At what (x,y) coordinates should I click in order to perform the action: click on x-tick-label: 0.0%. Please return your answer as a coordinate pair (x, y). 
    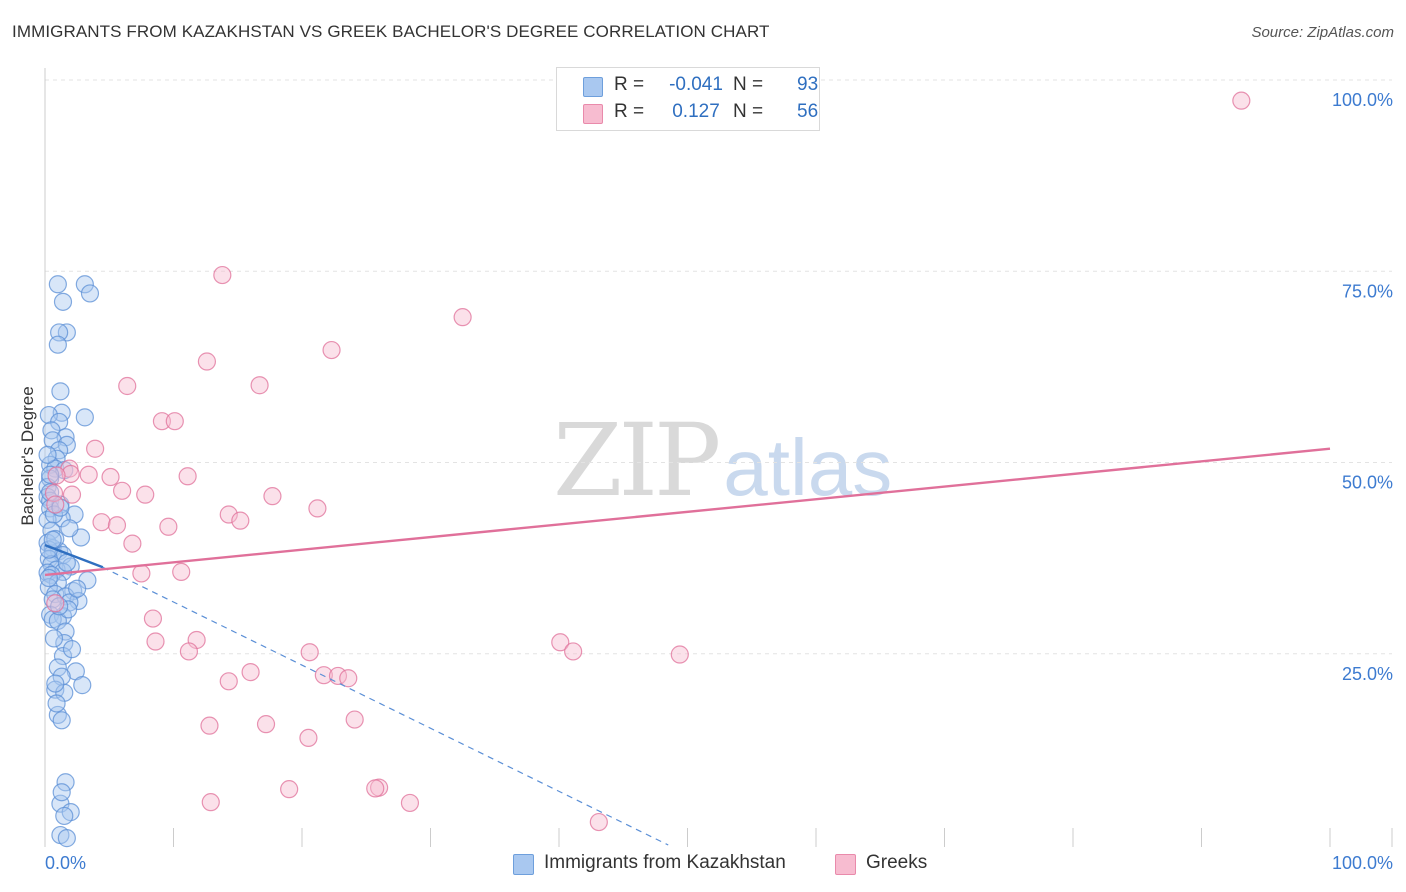
    Looking at the image, I should click on (65, 863).